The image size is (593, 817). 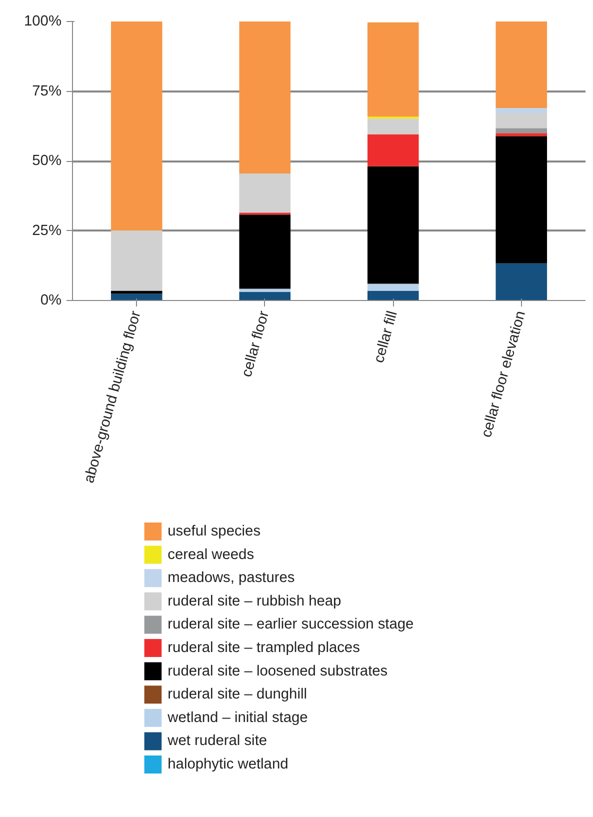 I want to click on y-tick-label: 50%, so click(x=47, y=161).